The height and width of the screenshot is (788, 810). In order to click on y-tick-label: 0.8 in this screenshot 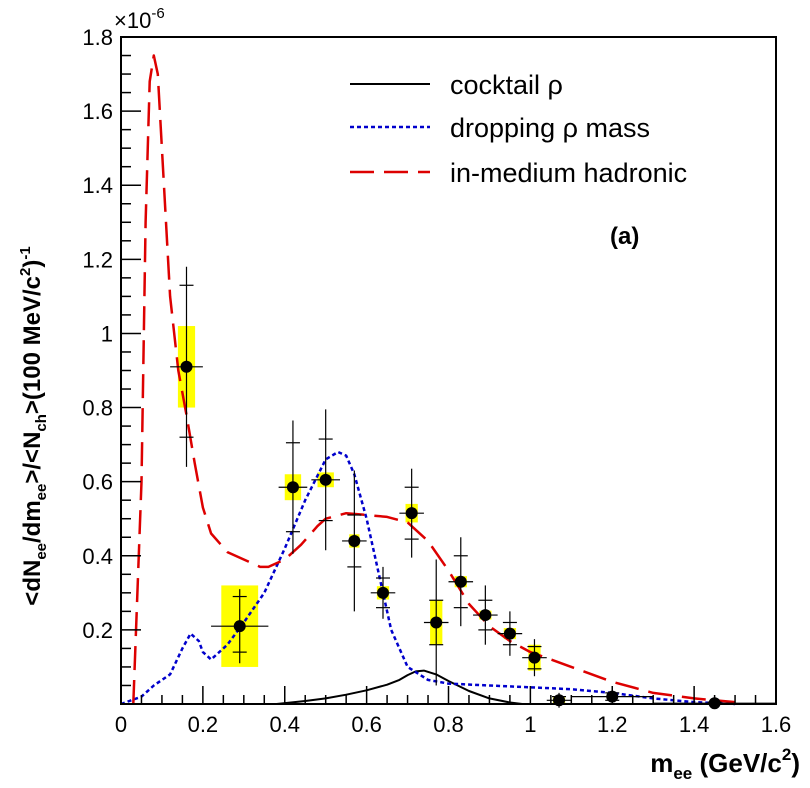, I will do `click(97, 408)`.